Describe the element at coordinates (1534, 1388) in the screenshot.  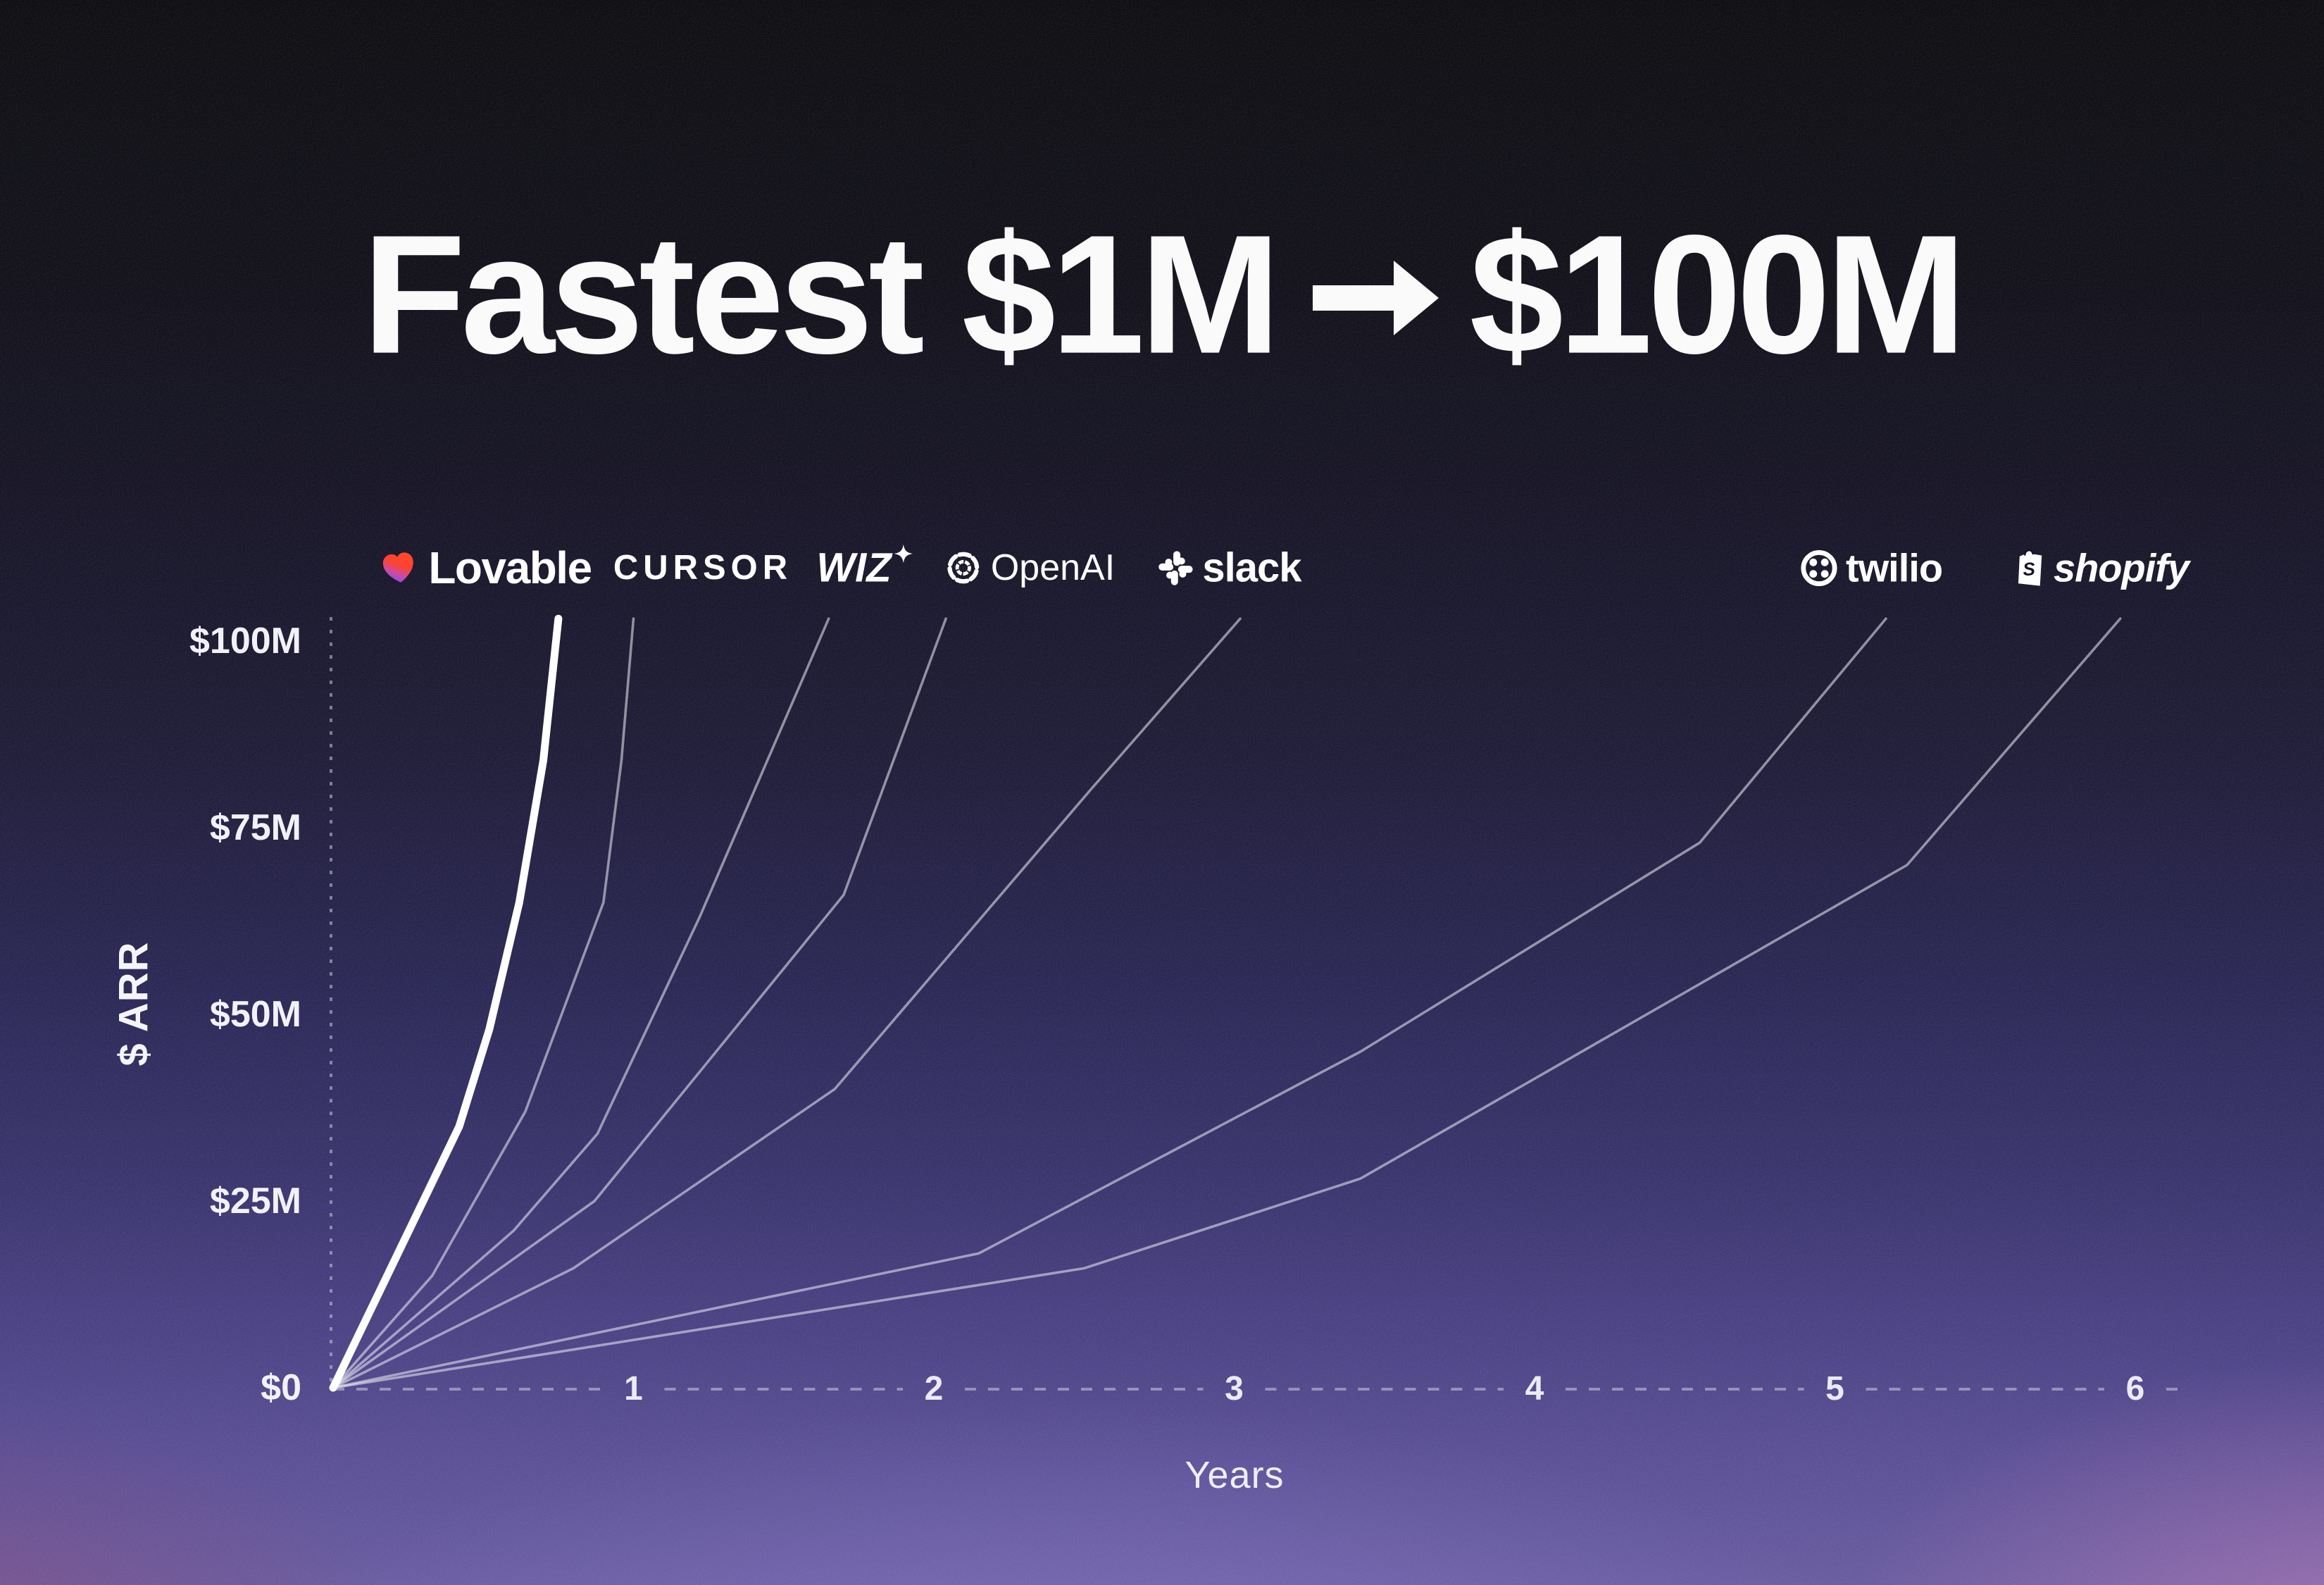
I see `x-tick-label: 4` at that location.